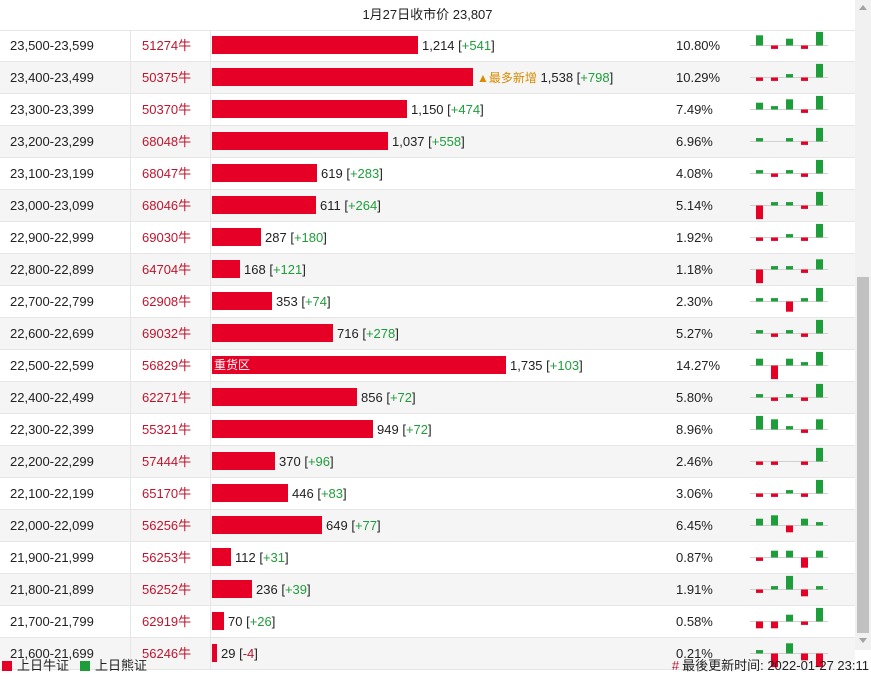 The image size is (871, 679). I want to click on change-number: +72, so click(400, 397).